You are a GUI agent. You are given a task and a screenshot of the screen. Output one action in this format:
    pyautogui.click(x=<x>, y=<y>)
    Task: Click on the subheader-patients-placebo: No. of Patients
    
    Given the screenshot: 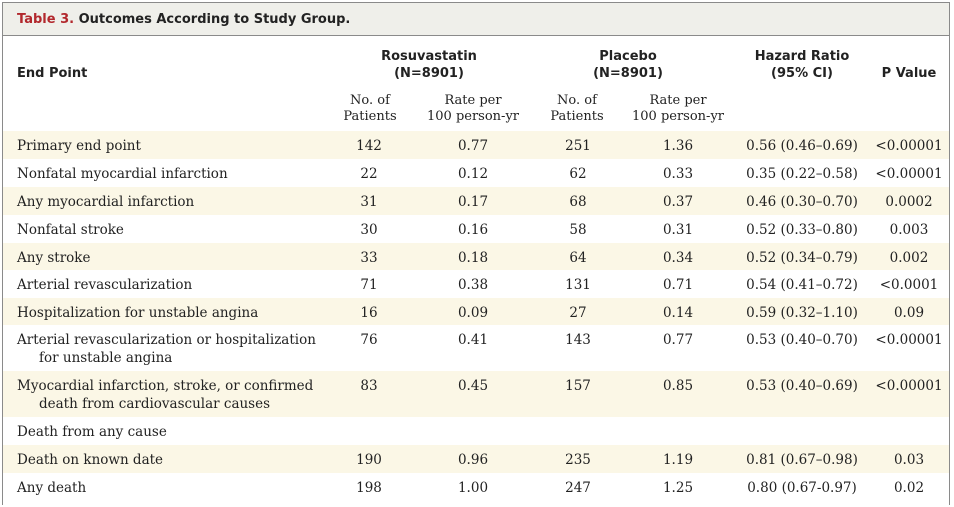 What is the action you would take?
    pyautogui.click(x=577, y=109)
    